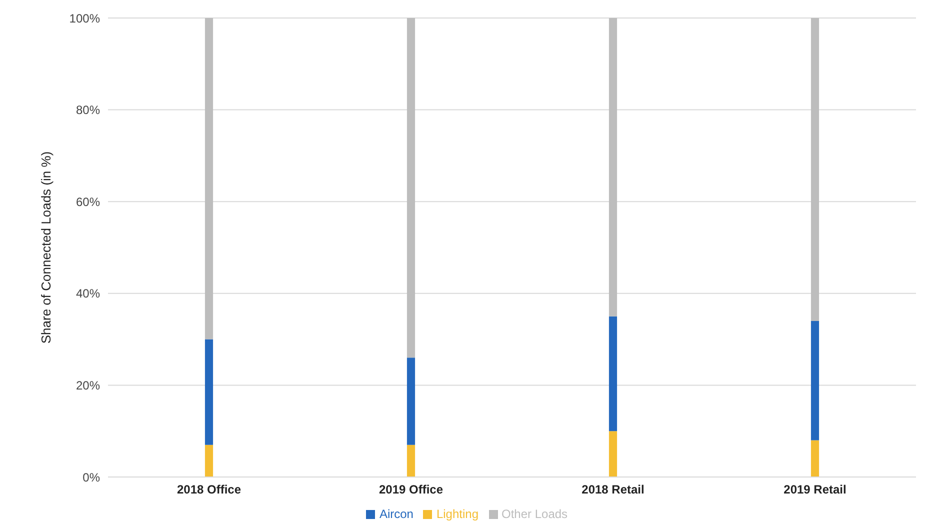 The height and width of the screenshot is (529, 944). What do you see at coordinates (46, 247) in the screenshot?
I see `y-axis-title: Share of Connected Loads (in %)` at bounding box center [46, 247].